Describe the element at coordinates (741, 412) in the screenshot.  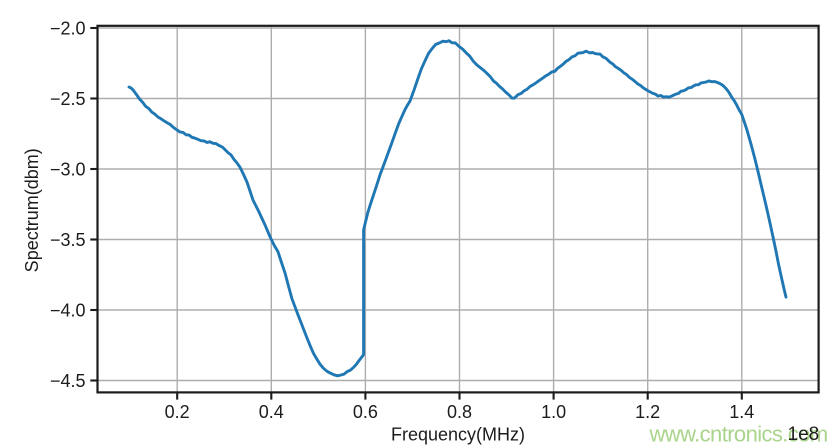
I see `svg-text: 1.4` at that location.